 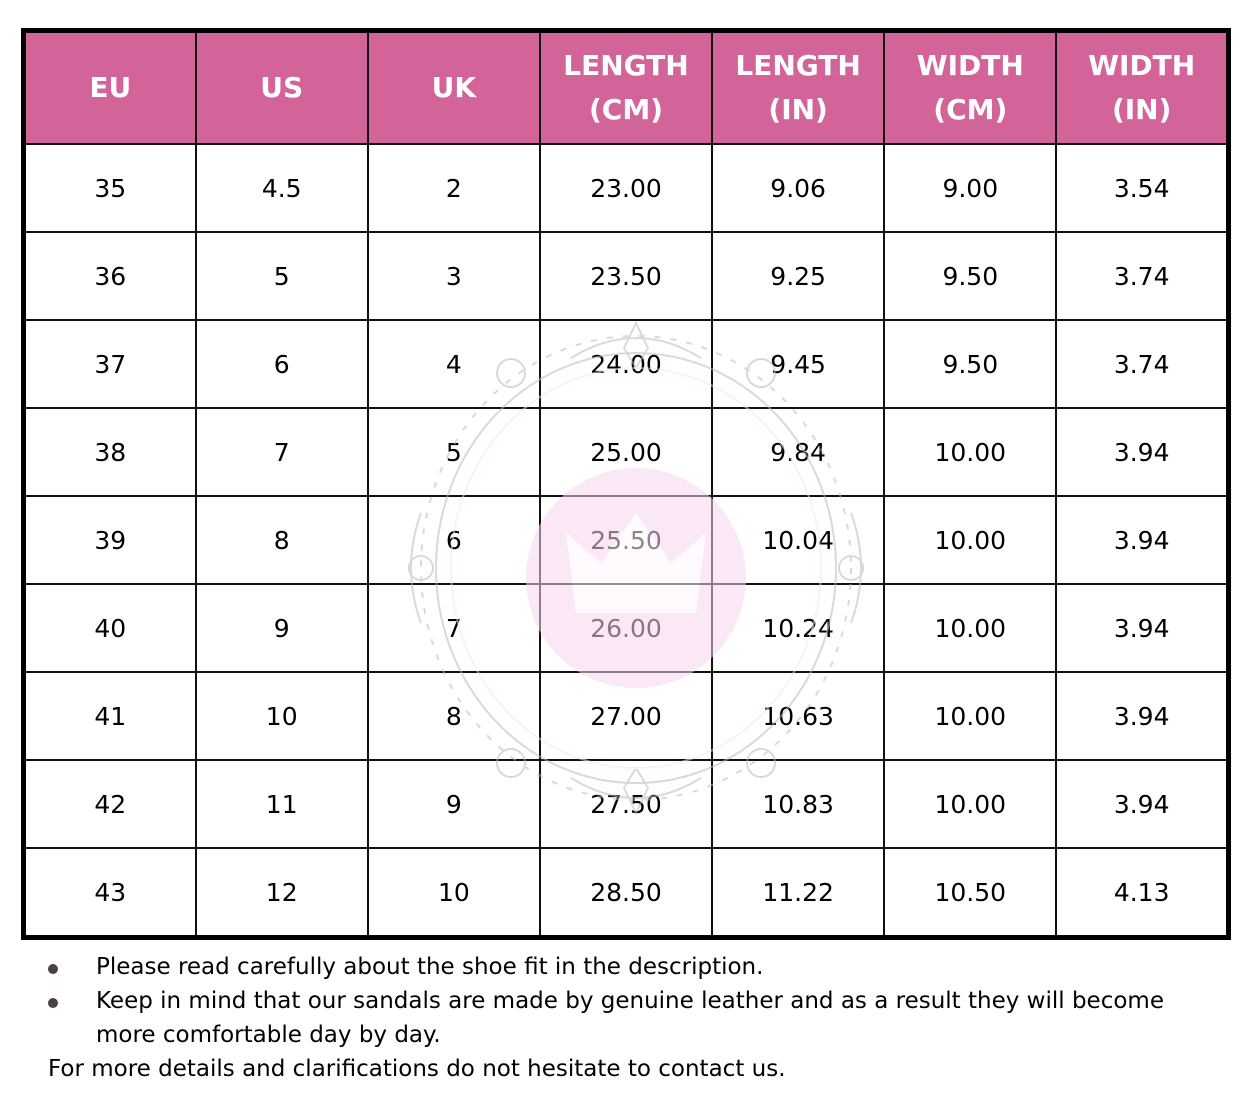 I want to click on table-cell: 3, so click(x=453, y=276).